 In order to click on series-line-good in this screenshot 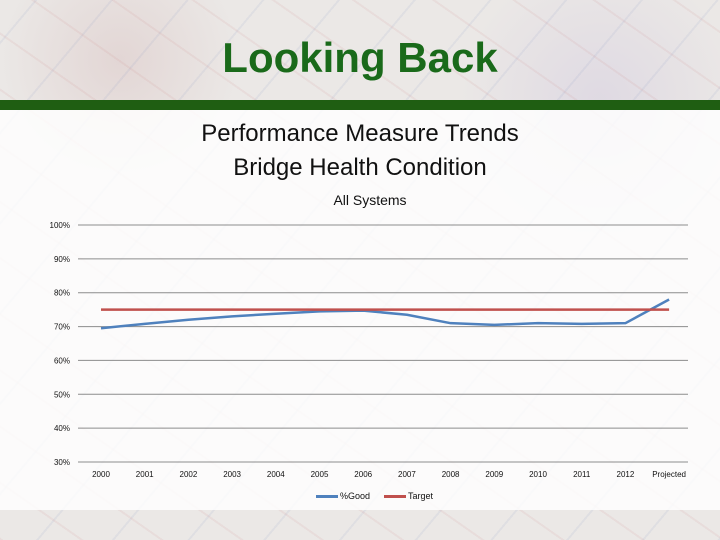, I will do `click(385, 314)`.